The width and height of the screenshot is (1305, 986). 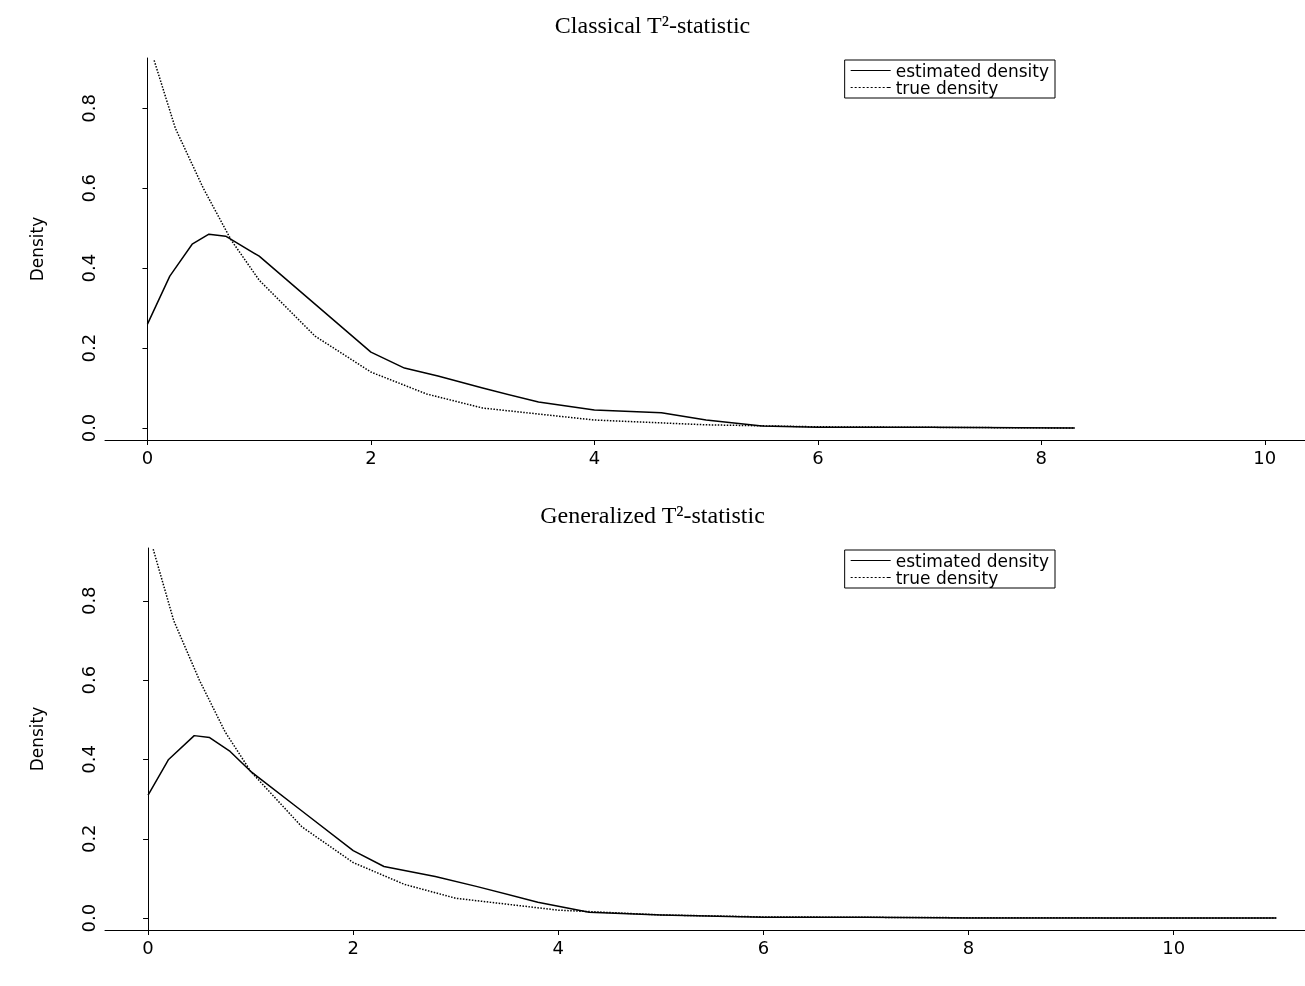 I want to click on chart-title: Generalized T²-statistic, so click(x=652, y=515).